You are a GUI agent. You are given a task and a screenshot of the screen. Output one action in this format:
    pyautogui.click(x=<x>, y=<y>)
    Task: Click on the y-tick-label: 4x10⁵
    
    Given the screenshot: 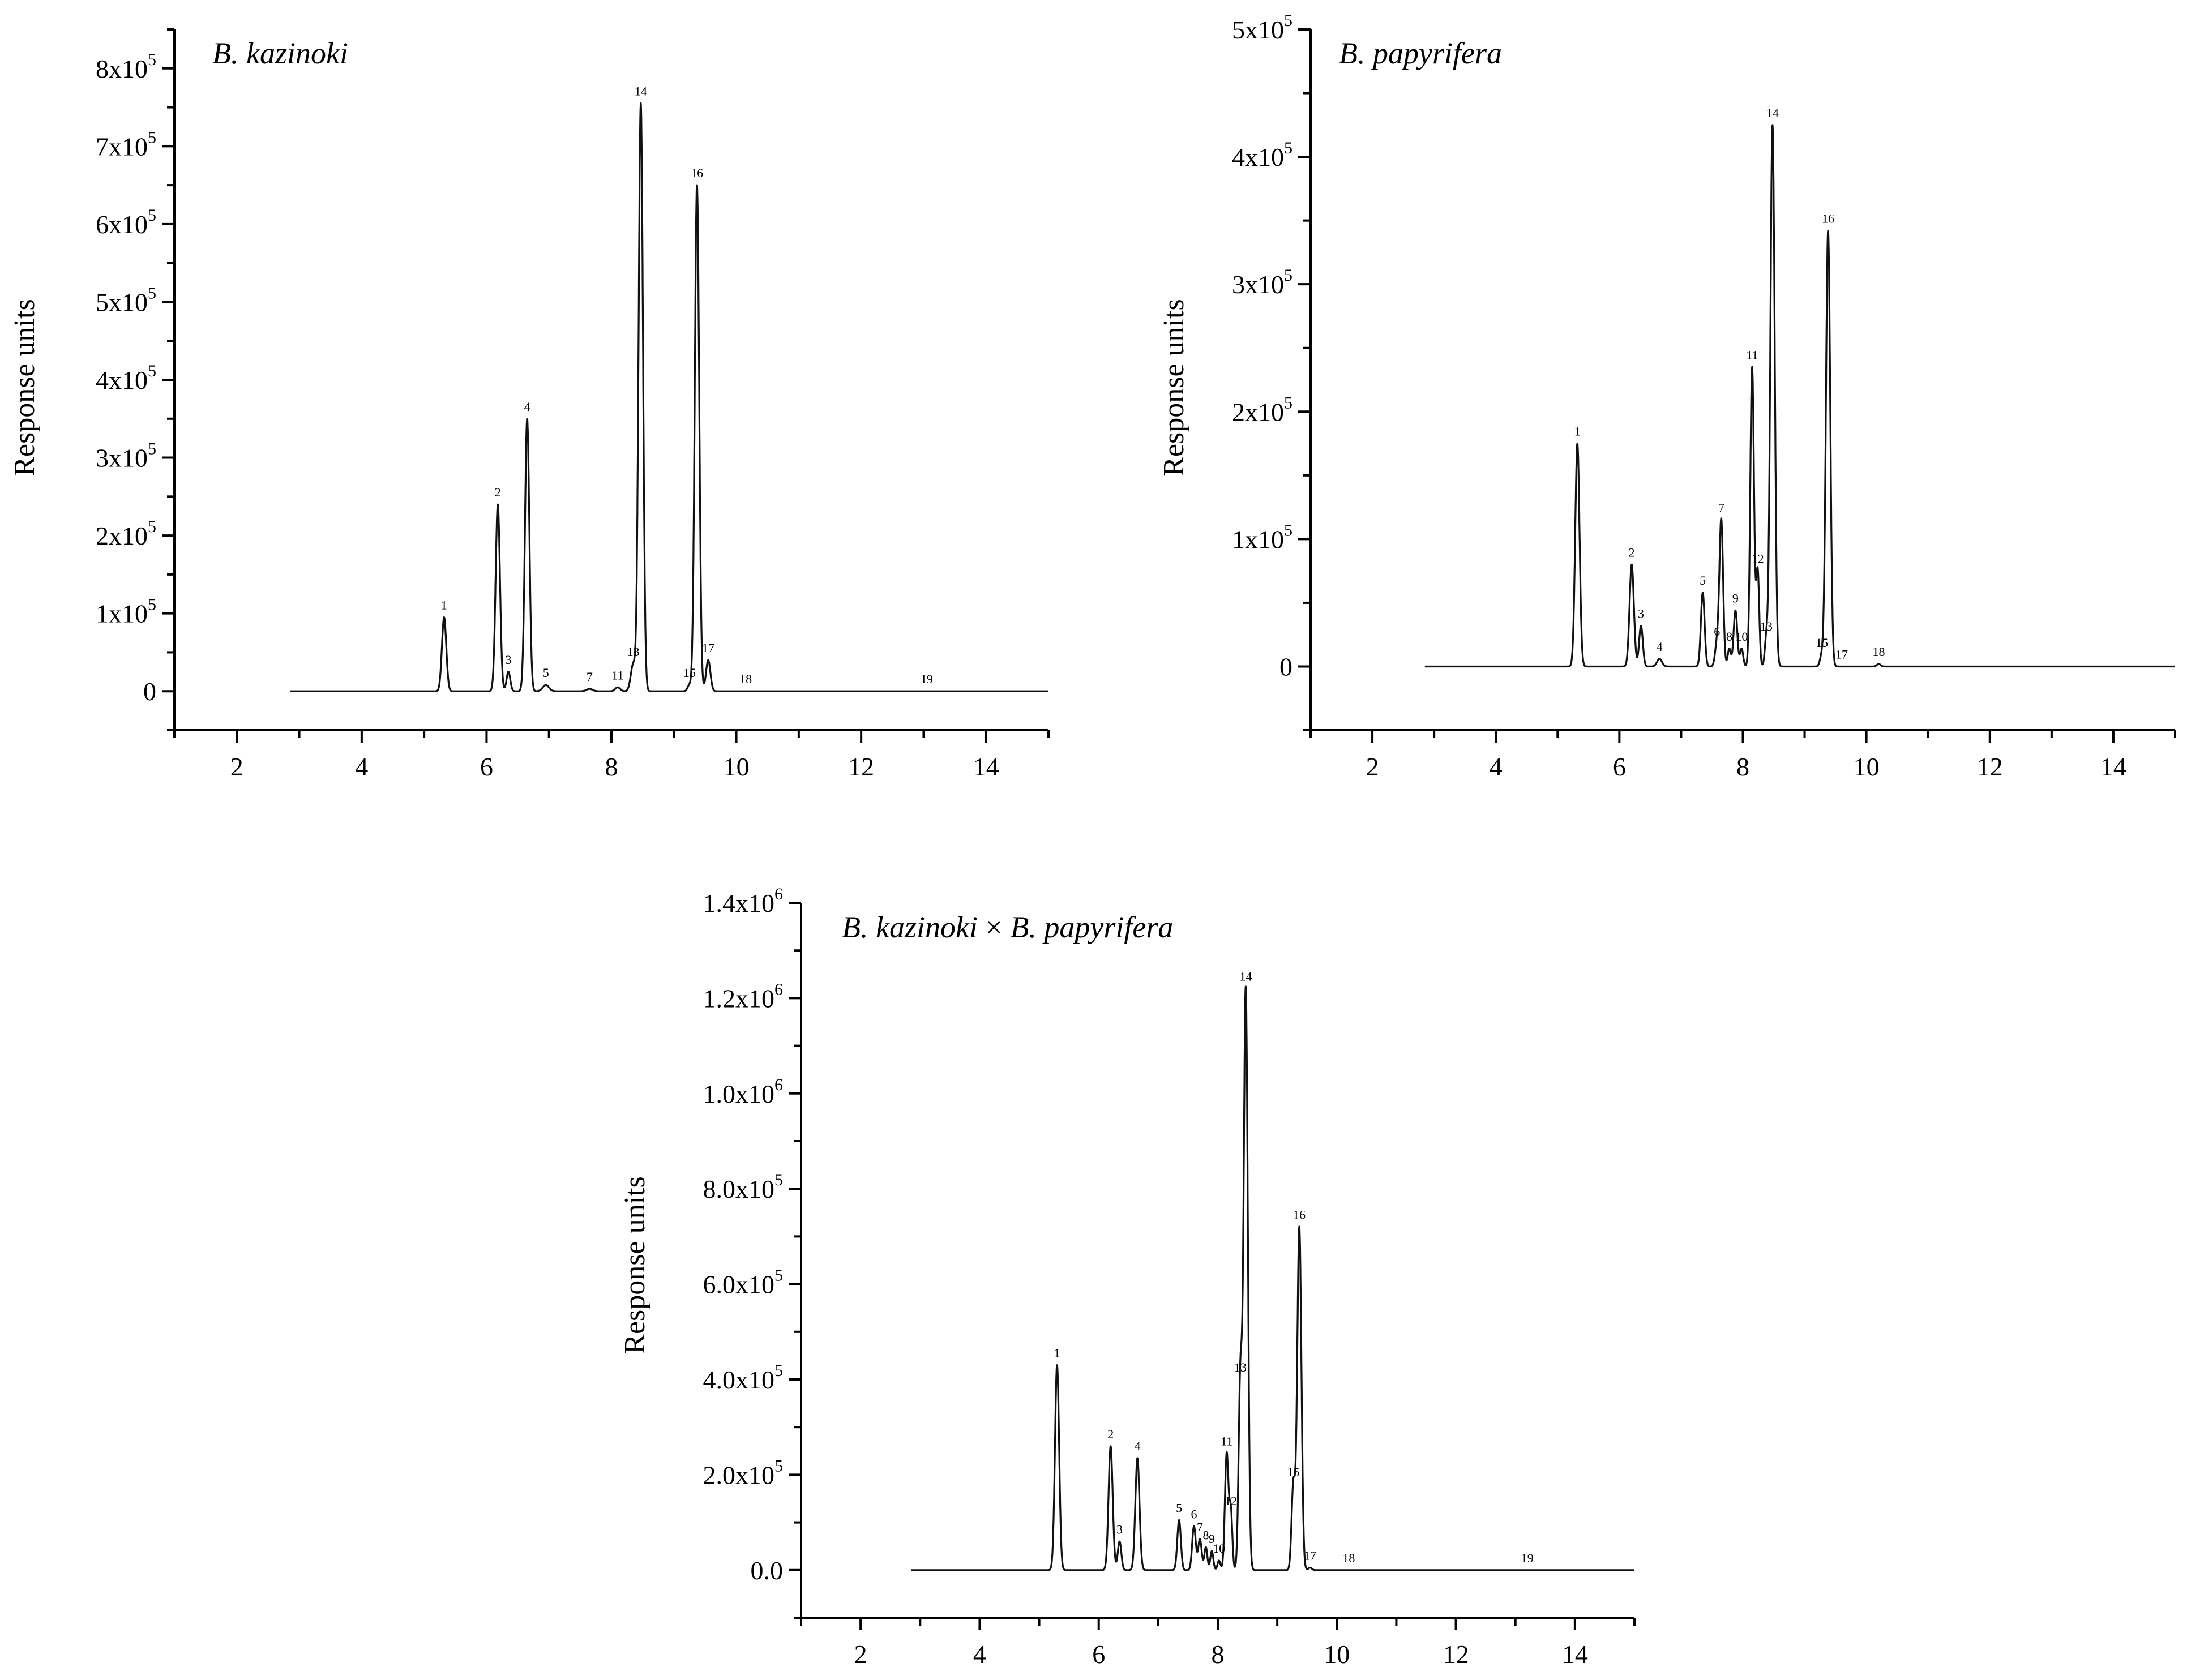 What is the action you would take?
    pyautogui.click(x=126, y=378)
    